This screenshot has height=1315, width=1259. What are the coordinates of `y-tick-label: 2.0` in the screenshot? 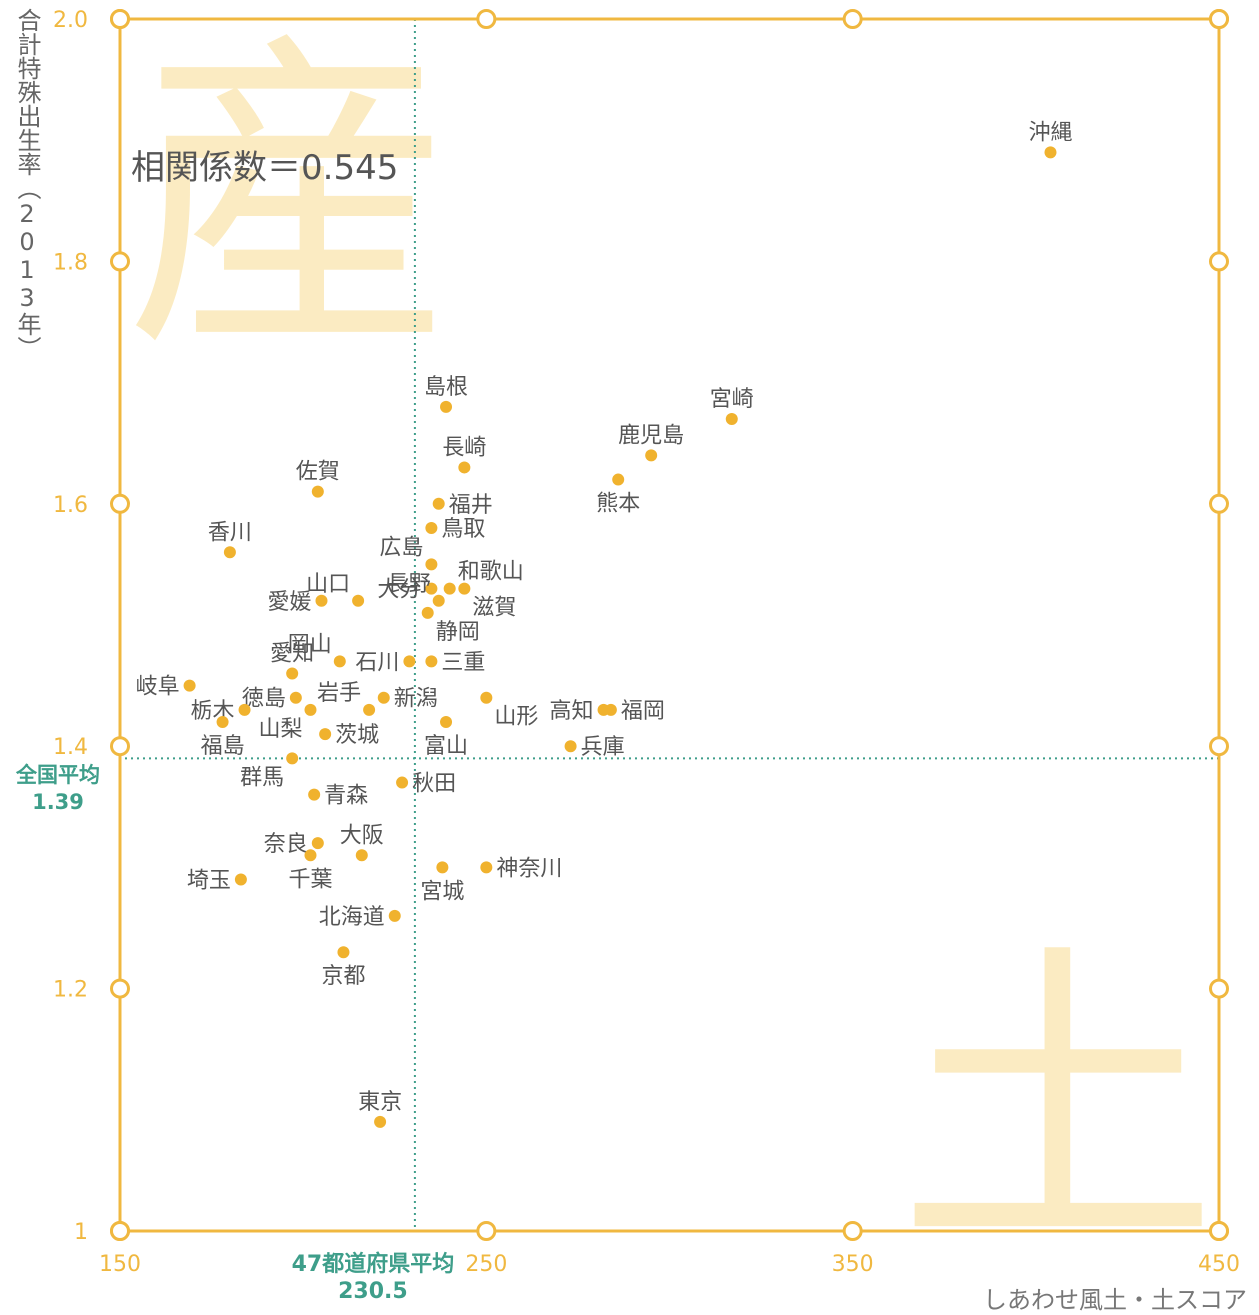 It's located at (70, 20).